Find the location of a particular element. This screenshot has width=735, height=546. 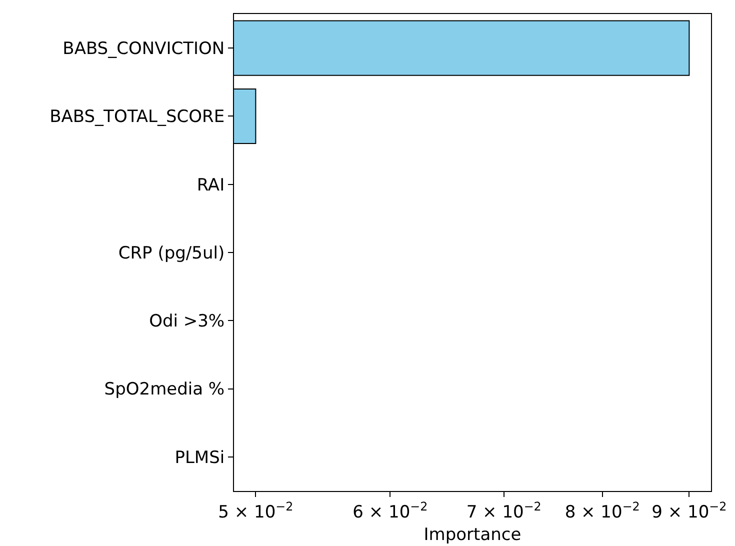

x-tick-label: 6 × 10$^{−2}$ is located at coordinates (390, 510).